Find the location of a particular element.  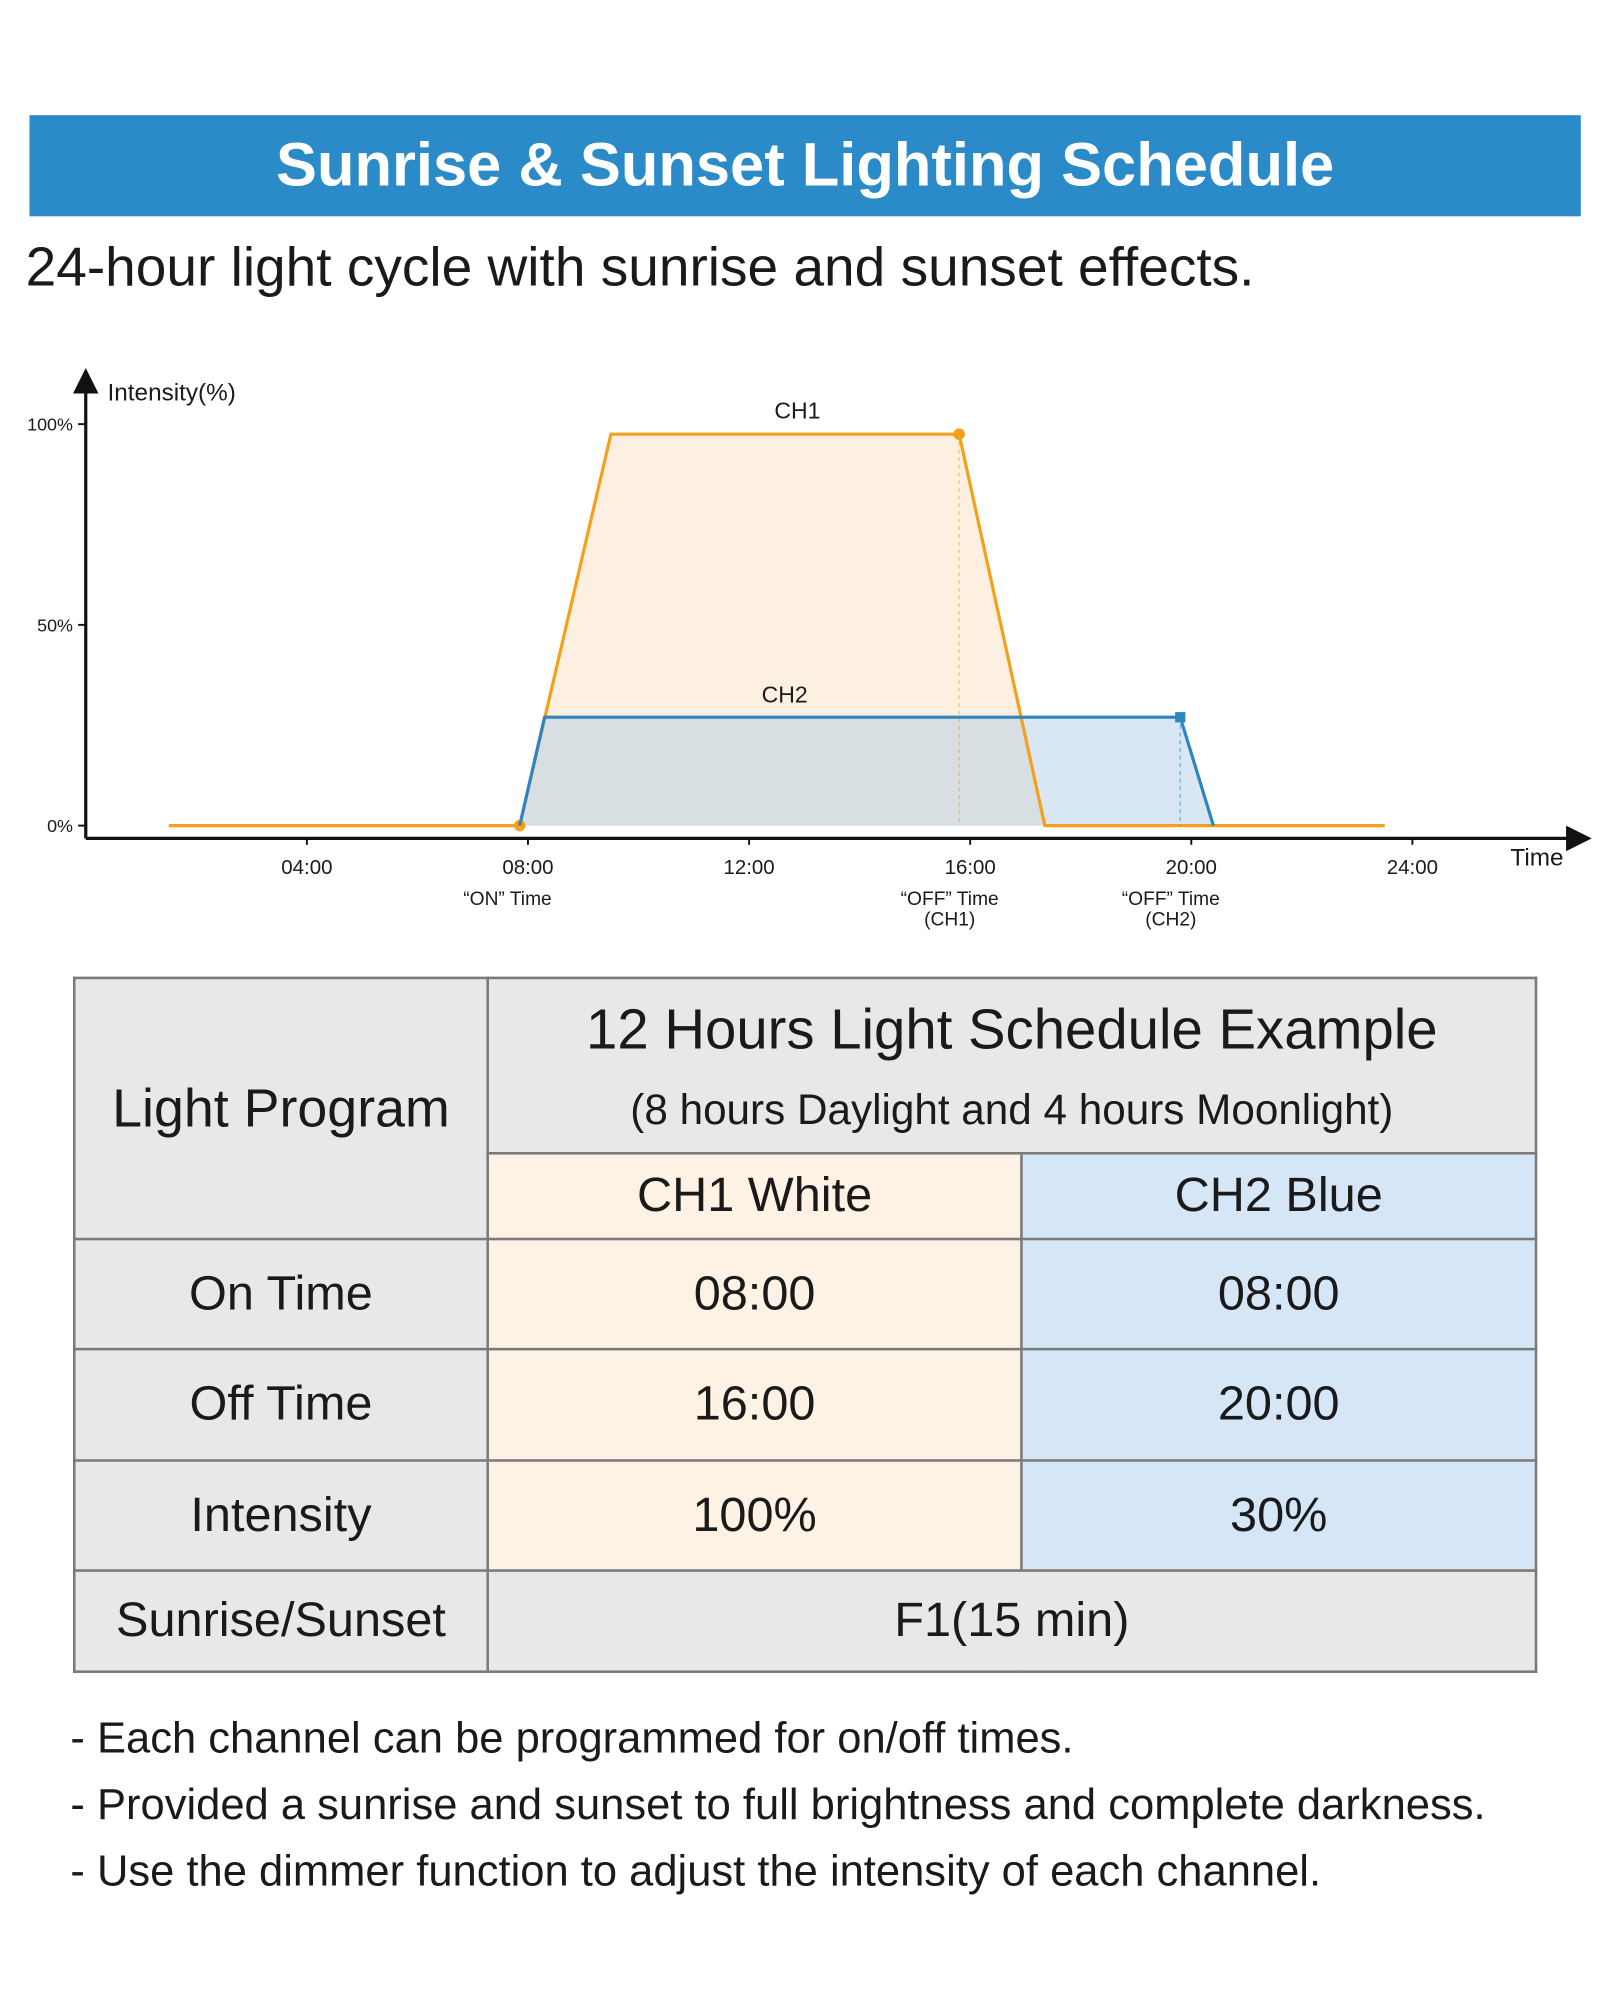

row-label: Sunrise/Sunset is located at coordinates (280, 1621).